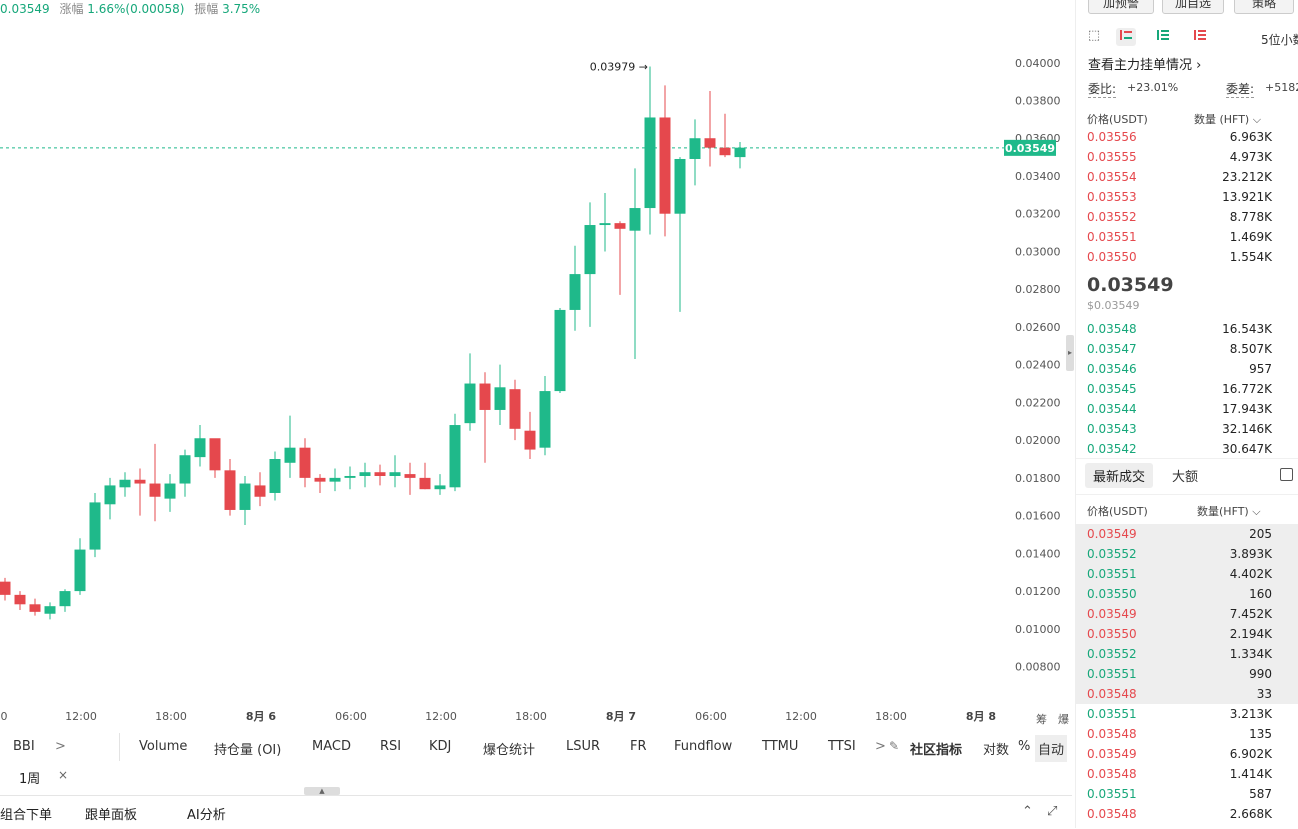 The width and height of the screenshot is (1298, 829). I want to click on latest-trades-tab: 最新成交, so click(1119, 475).